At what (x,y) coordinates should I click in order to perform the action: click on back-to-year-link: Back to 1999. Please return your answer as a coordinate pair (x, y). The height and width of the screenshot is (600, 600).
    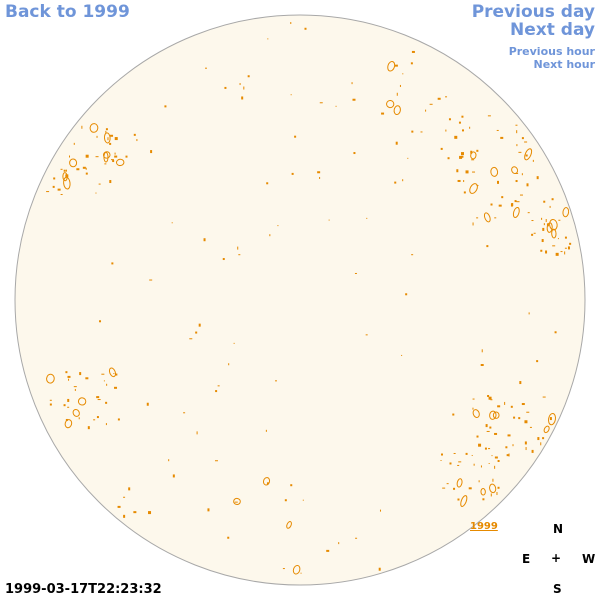
    Looking at the image, I should click on (67, 12).